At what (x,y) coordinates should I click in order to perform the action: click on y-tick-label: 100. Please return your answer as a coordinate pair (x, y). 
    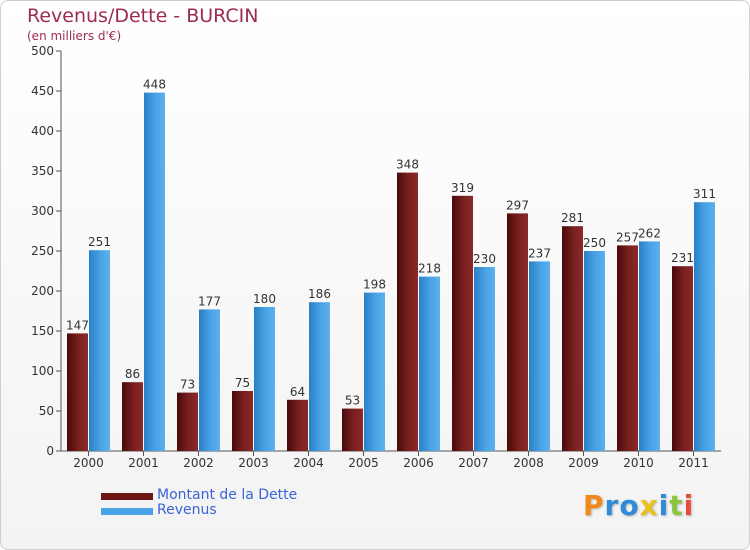
    Looking at the image, I should click on (42, 371).